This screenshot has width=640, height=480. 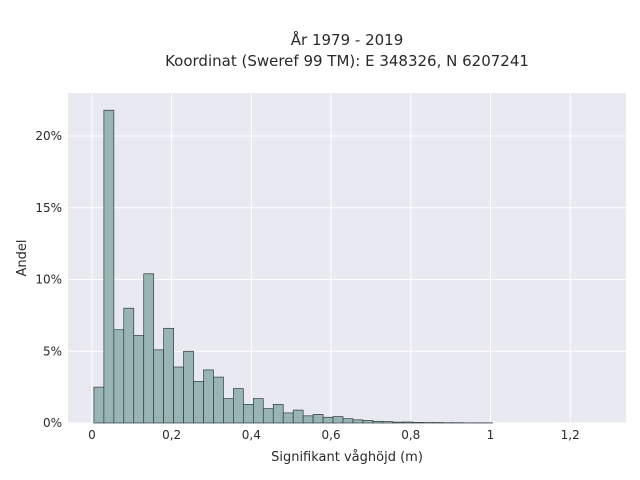 I want to click on y-tick-label: 20%, so click(x=48, y=136).